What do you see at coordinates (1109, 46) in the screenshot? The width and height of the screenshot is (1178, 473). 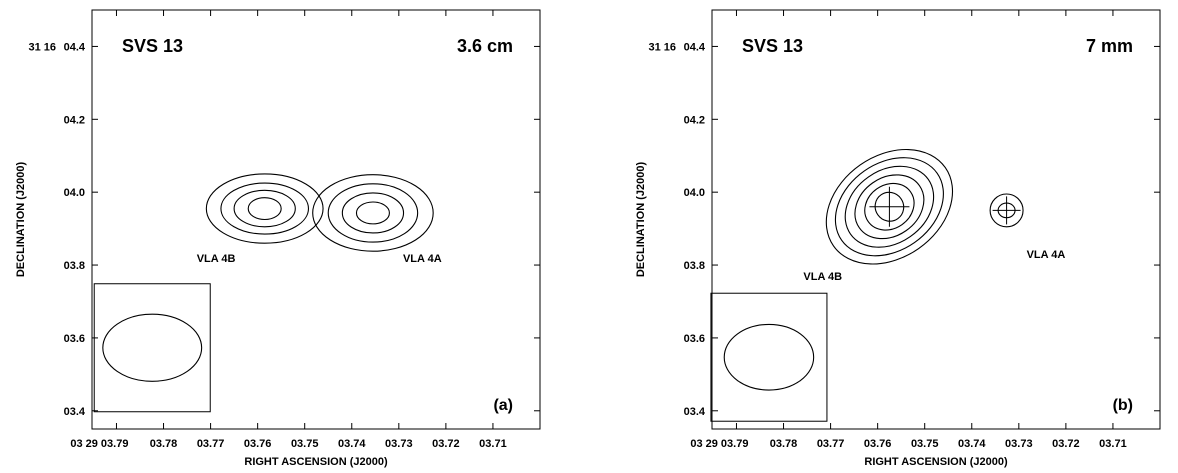 I see `wavelength-label: 7 mm` at bounding box center [1109, 46].